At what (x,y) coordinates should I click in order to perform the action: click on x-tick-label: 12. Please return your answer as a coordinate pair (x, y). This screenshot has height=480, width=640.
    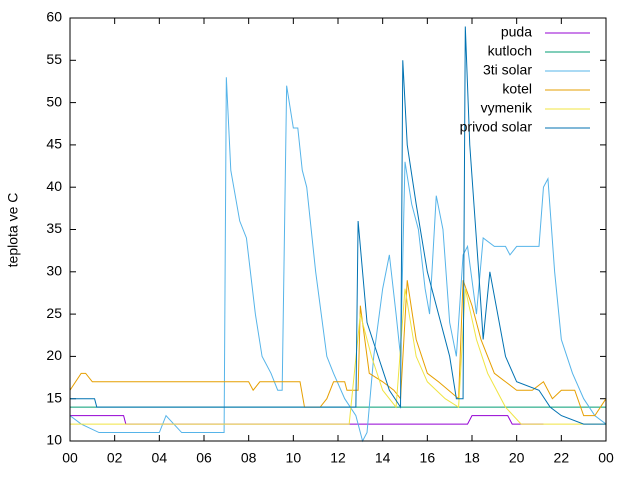
    Looking at the image, I should click on (338, 458).